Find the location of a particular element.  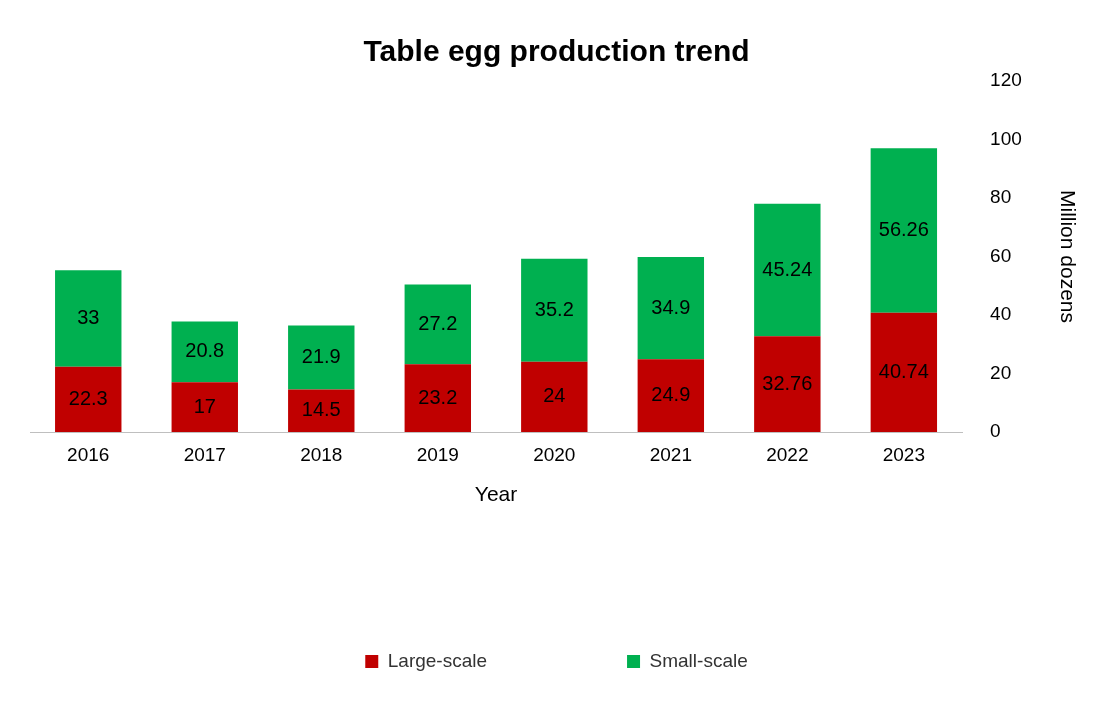

x-tick-label: 2021 is located at coordinates (670, 454).